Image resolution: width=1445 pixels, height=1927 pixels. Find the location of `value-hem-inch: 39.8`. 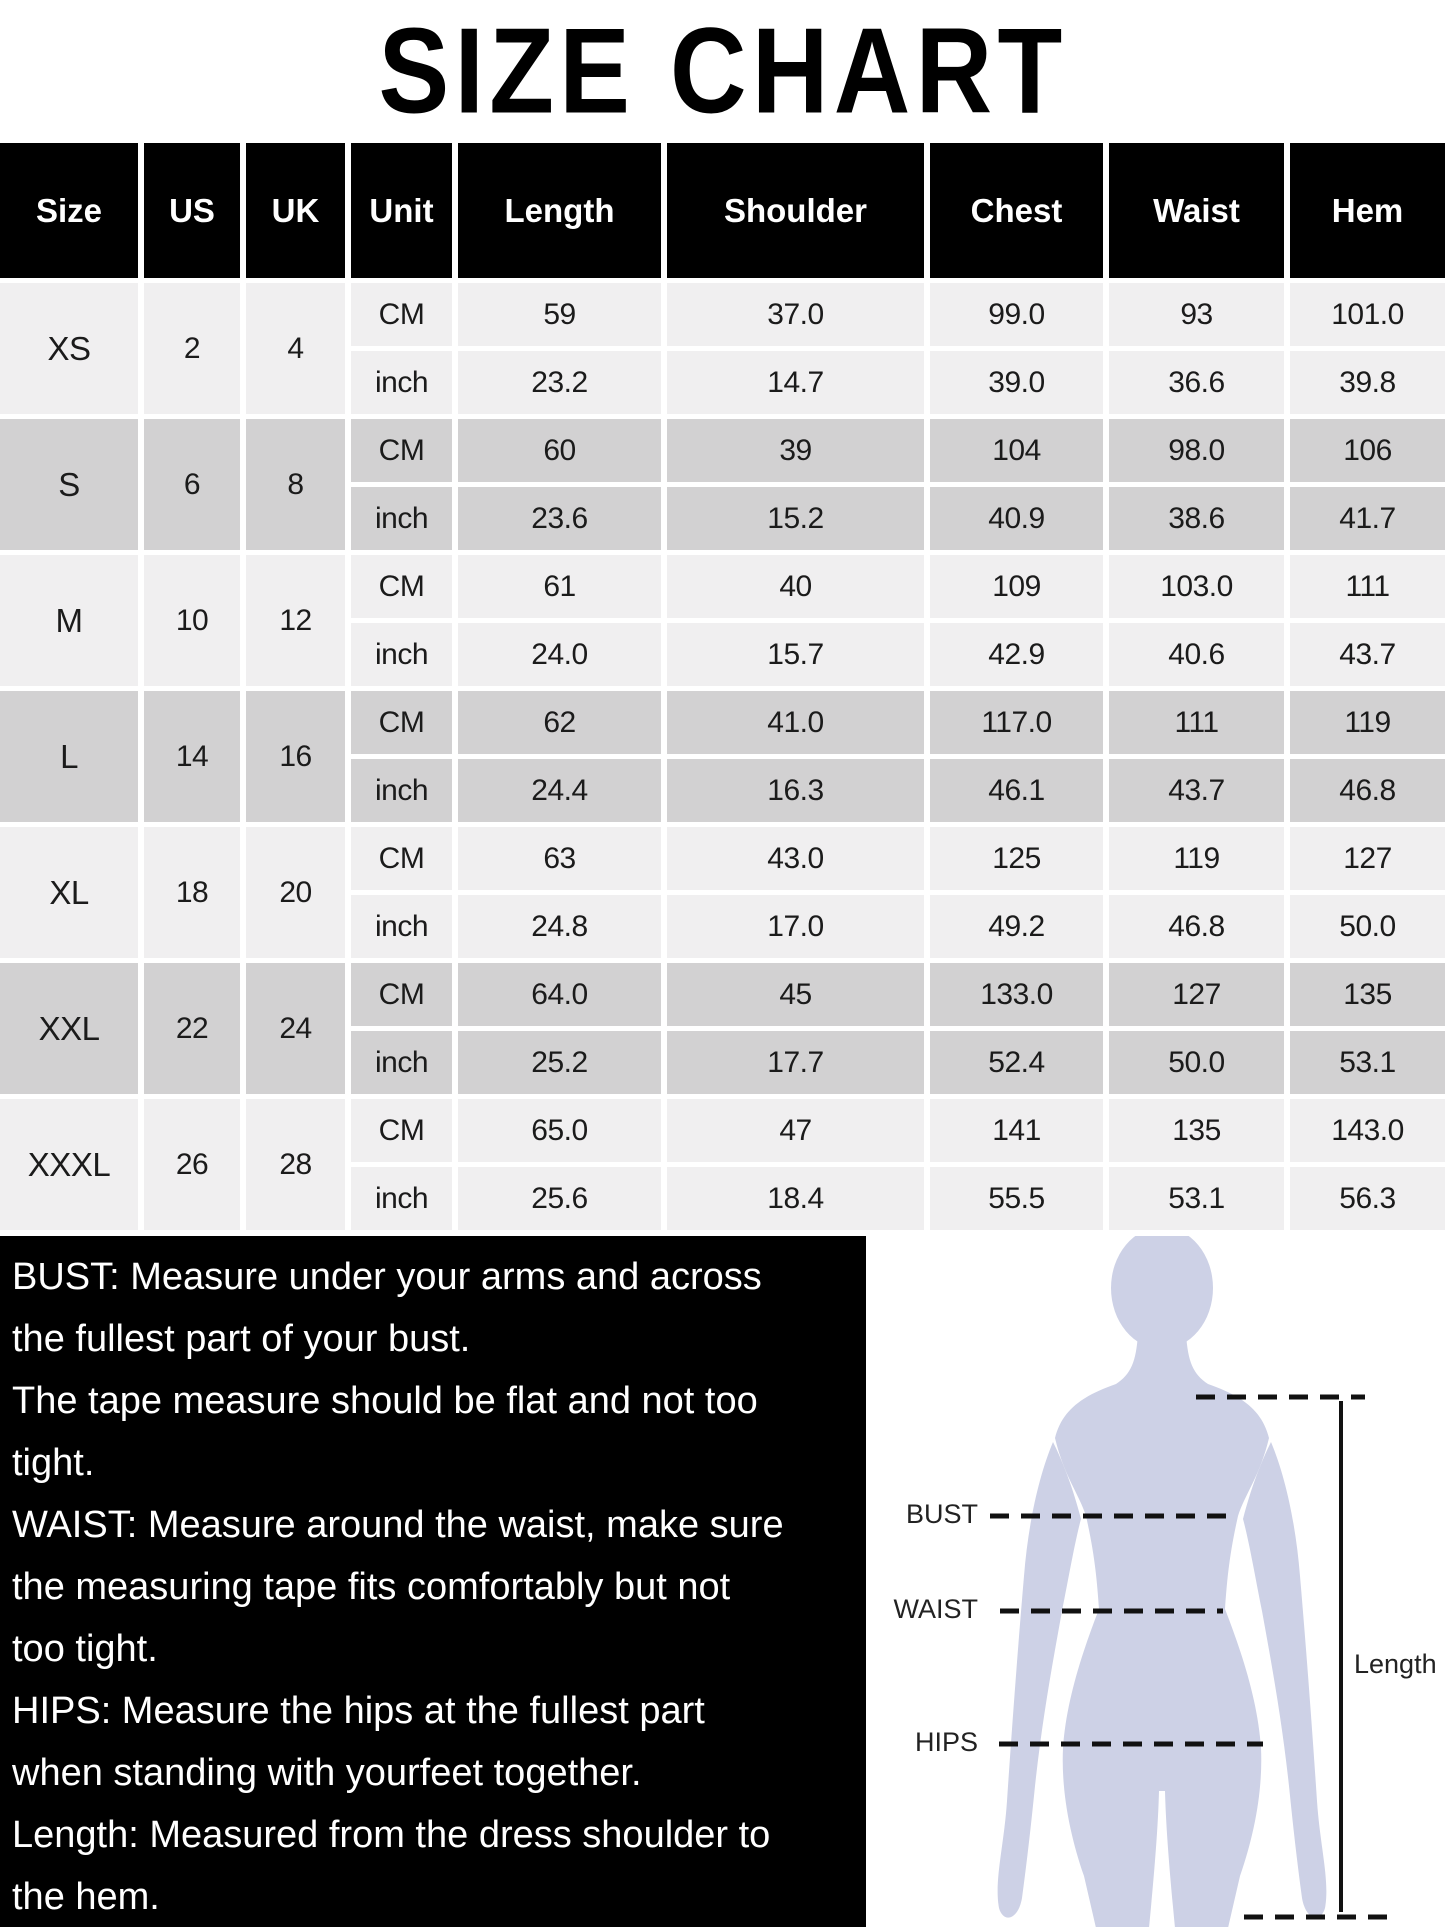

value-hem-inch: 39.8 is located at coordinates (1367, 382).